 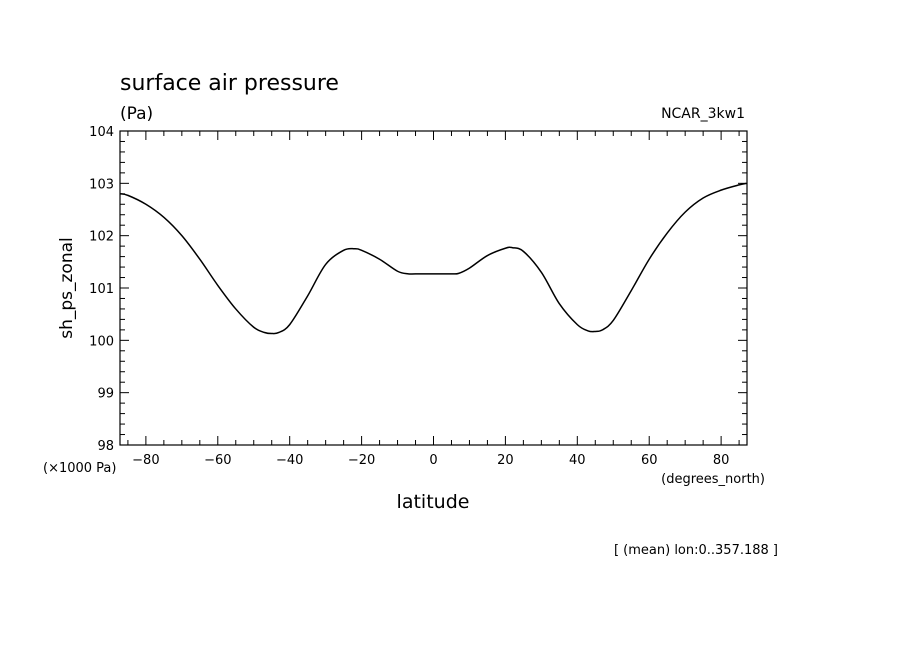 I want to click on x-tick-label: 60, so click(x=649, y=460).